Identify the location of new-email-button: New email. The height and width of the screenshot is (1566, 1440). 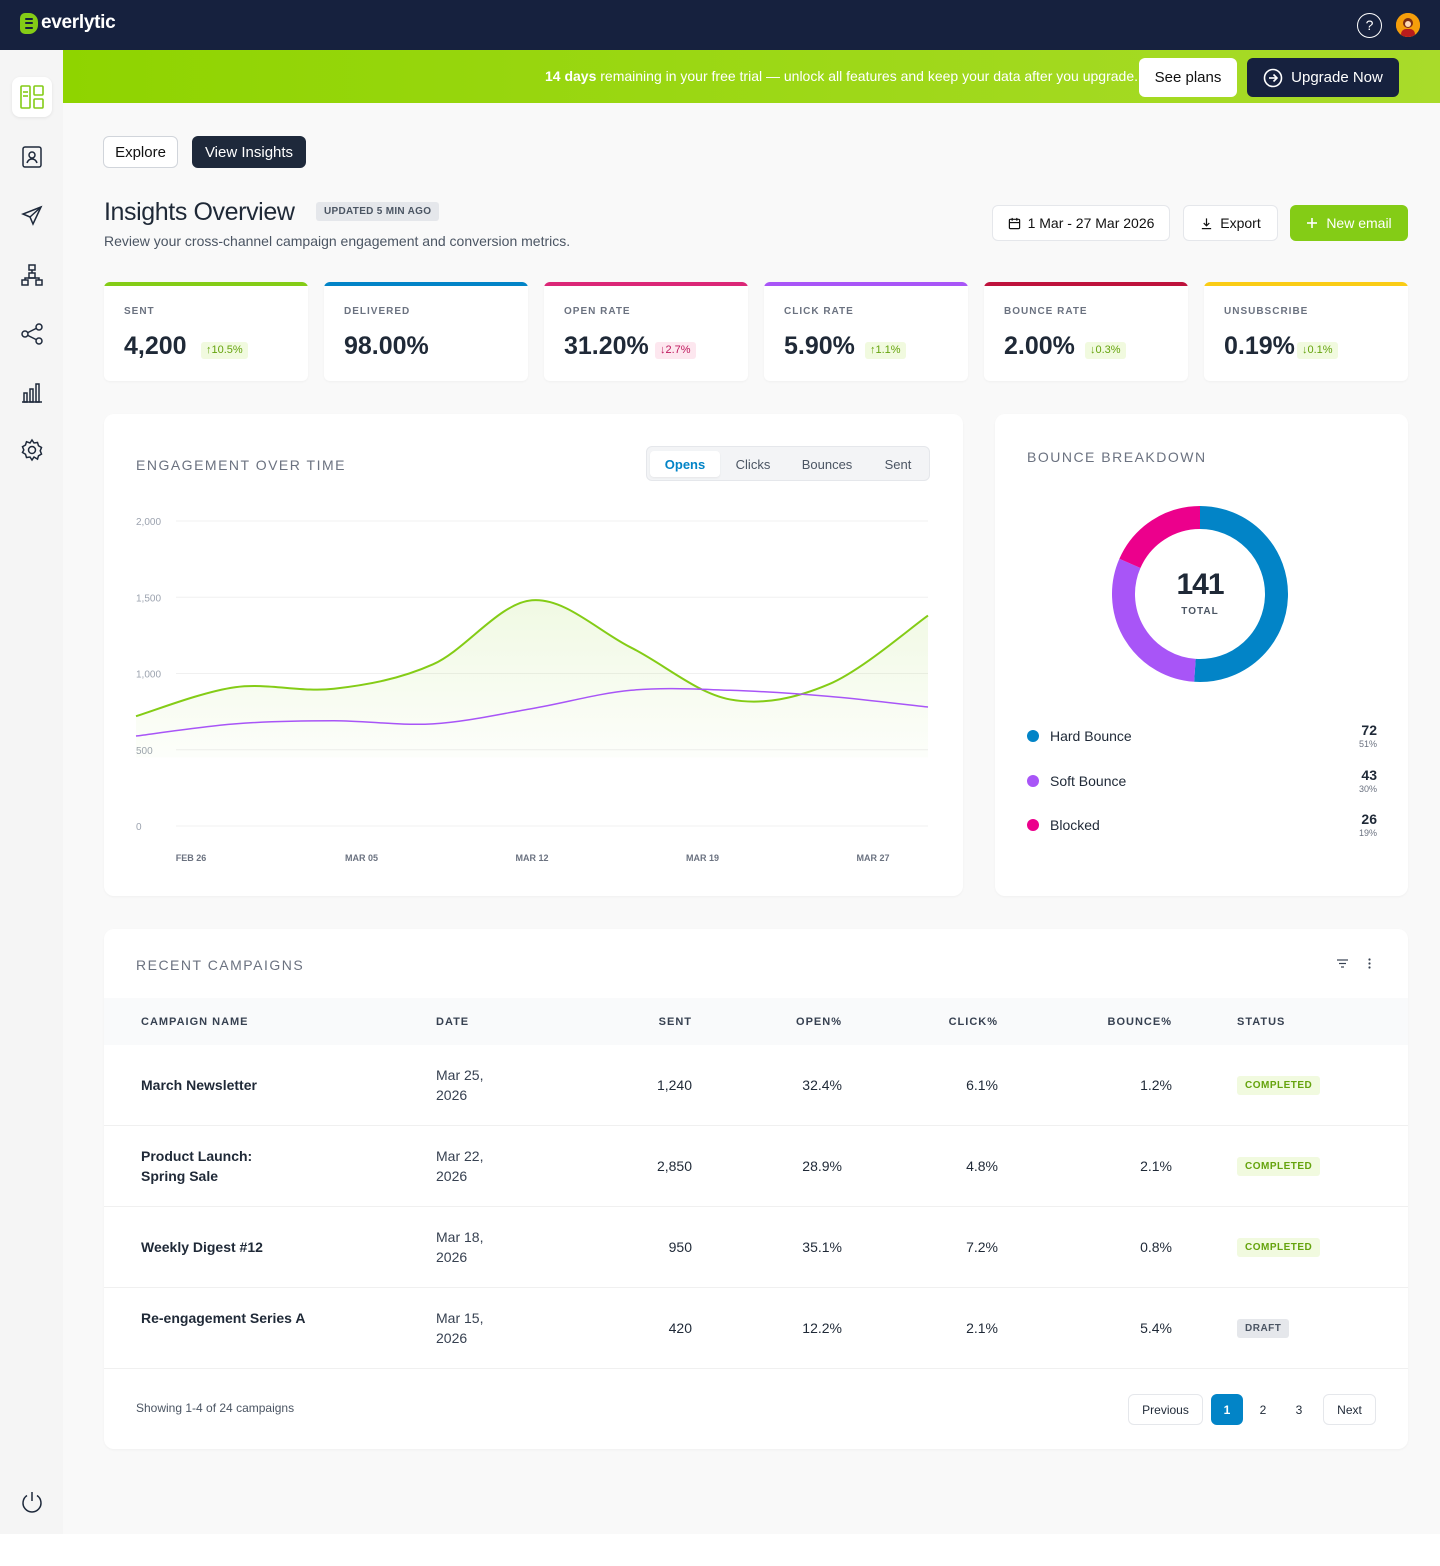
(1349, 223).